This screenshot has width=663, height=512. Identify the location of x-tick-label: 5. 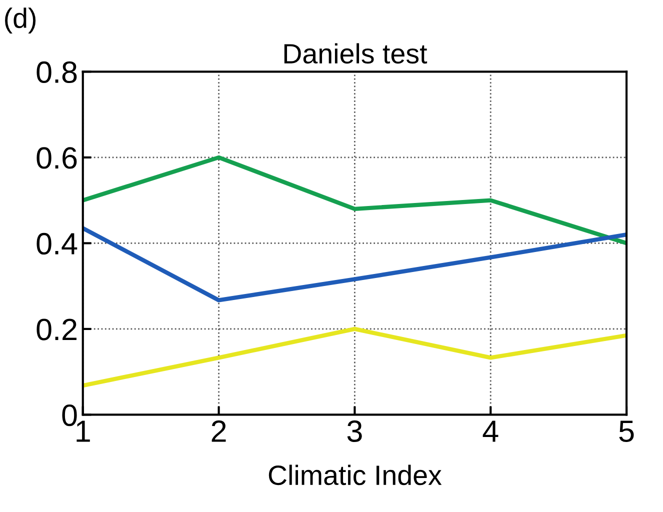
(626, 431).